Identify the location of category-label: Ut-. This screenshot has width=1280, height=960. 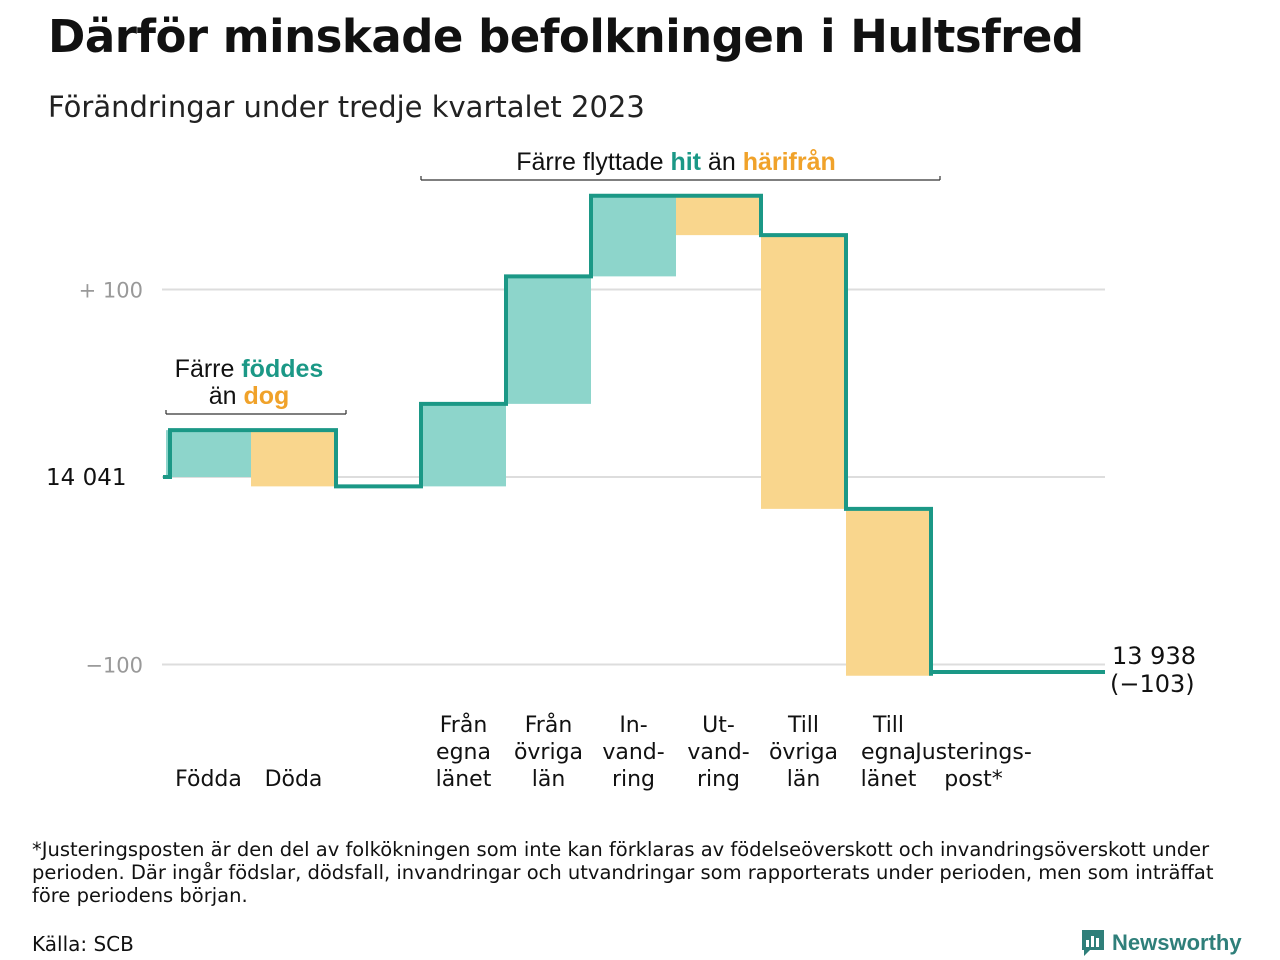
(718, 725).